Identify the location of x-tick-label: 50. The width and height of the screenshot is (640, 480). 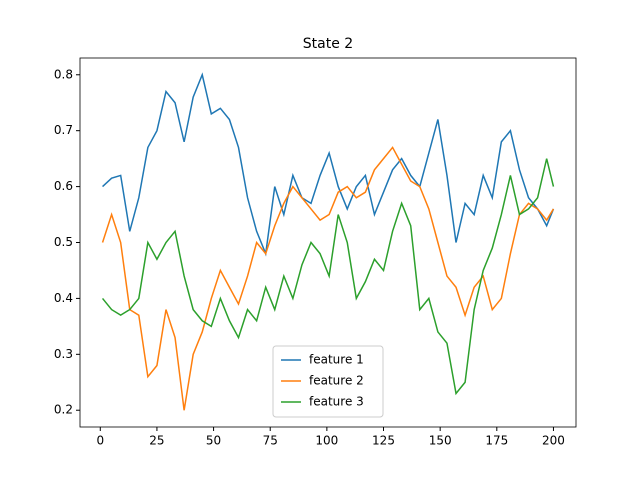
(213, 441).